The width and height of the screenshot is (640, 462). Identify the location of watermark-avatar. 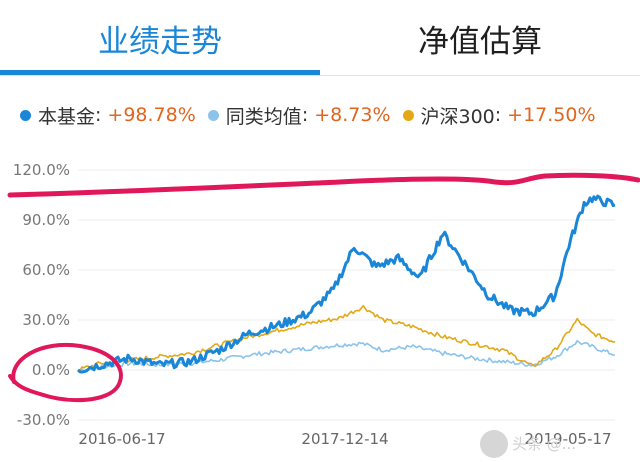
(494, 444).